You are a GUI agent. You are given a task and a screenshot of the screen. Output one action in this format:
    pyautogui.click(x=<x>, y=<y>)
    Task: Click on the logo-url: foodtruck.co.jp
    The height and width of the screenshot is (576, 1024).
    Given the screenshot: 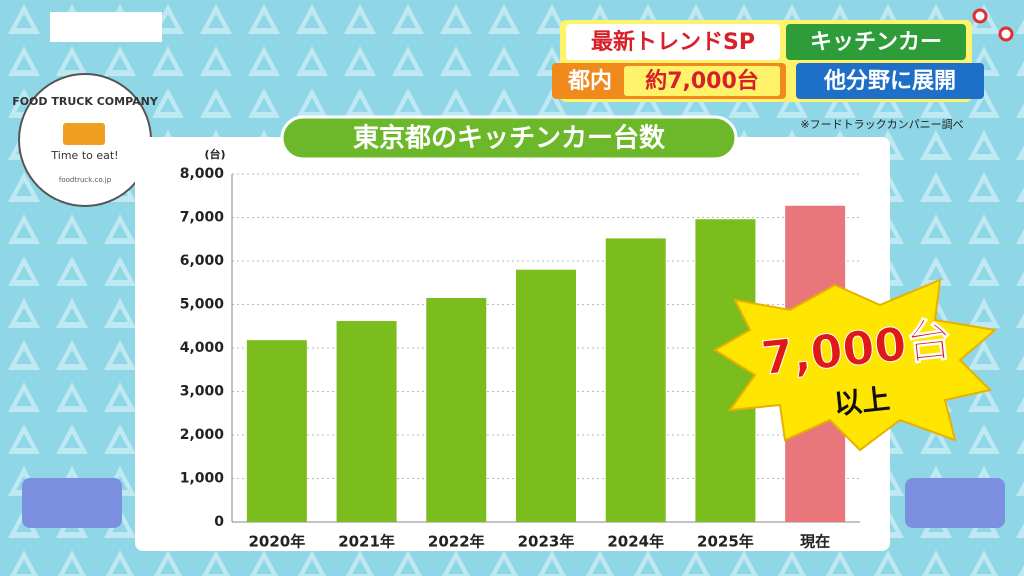 What is the action you would take?
    pyautogui.click(x=85, y=180)
    